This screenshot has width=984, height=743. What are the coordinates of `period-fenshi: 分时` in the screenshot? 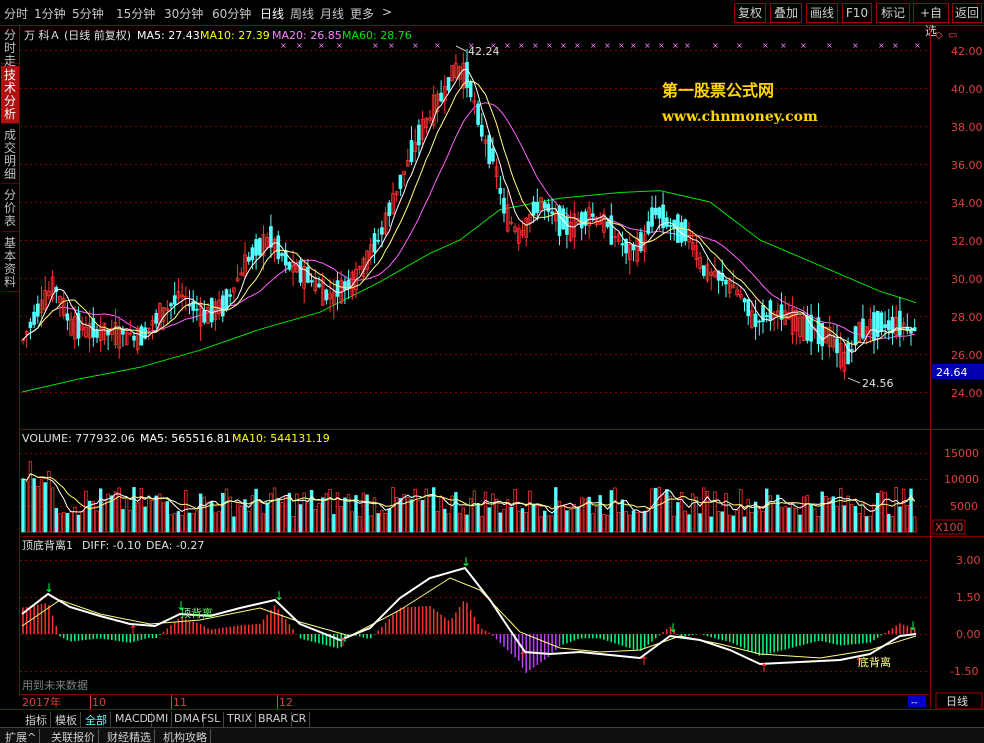 It's located at (16, 14).